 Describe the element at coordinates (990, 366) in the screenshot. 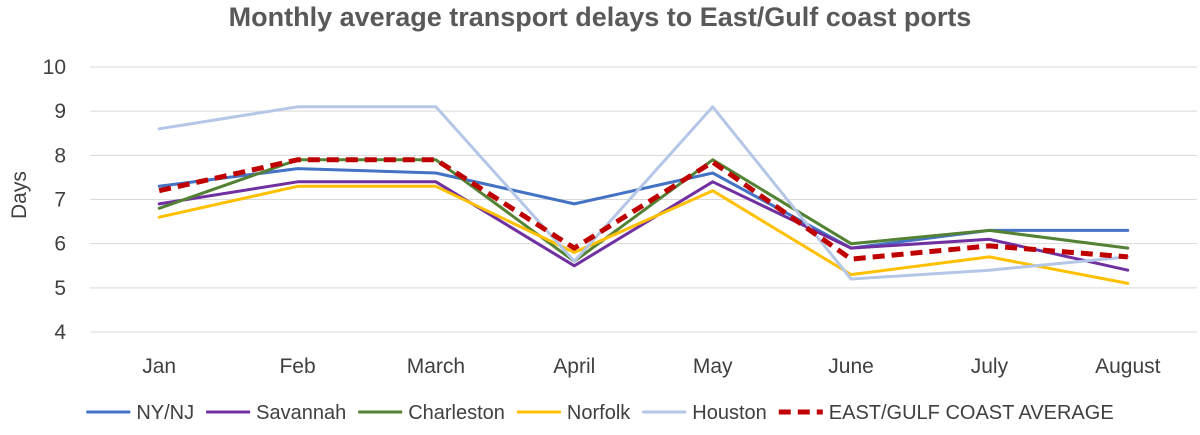

I see `x-tick-label: July` at that location.